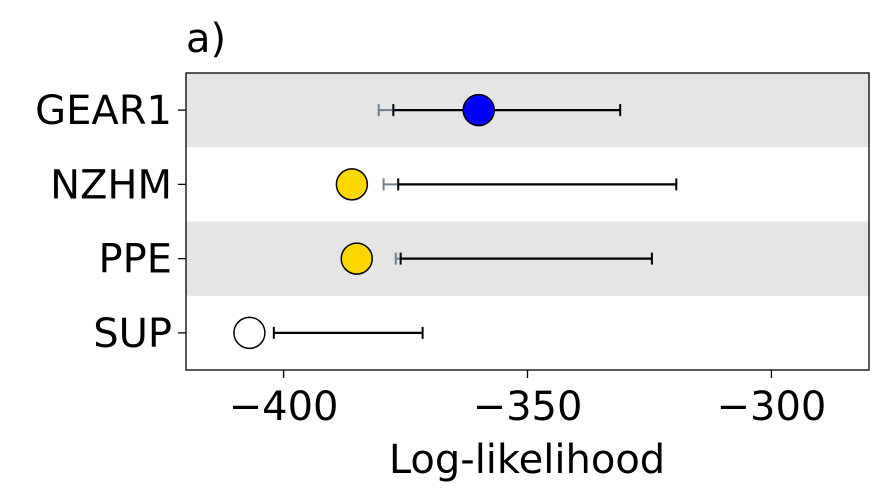 This screenshot has height=499, width=885. Describe the element at coordinates (352, 184) in the screenshot. I see `point-nzhm` at that location.